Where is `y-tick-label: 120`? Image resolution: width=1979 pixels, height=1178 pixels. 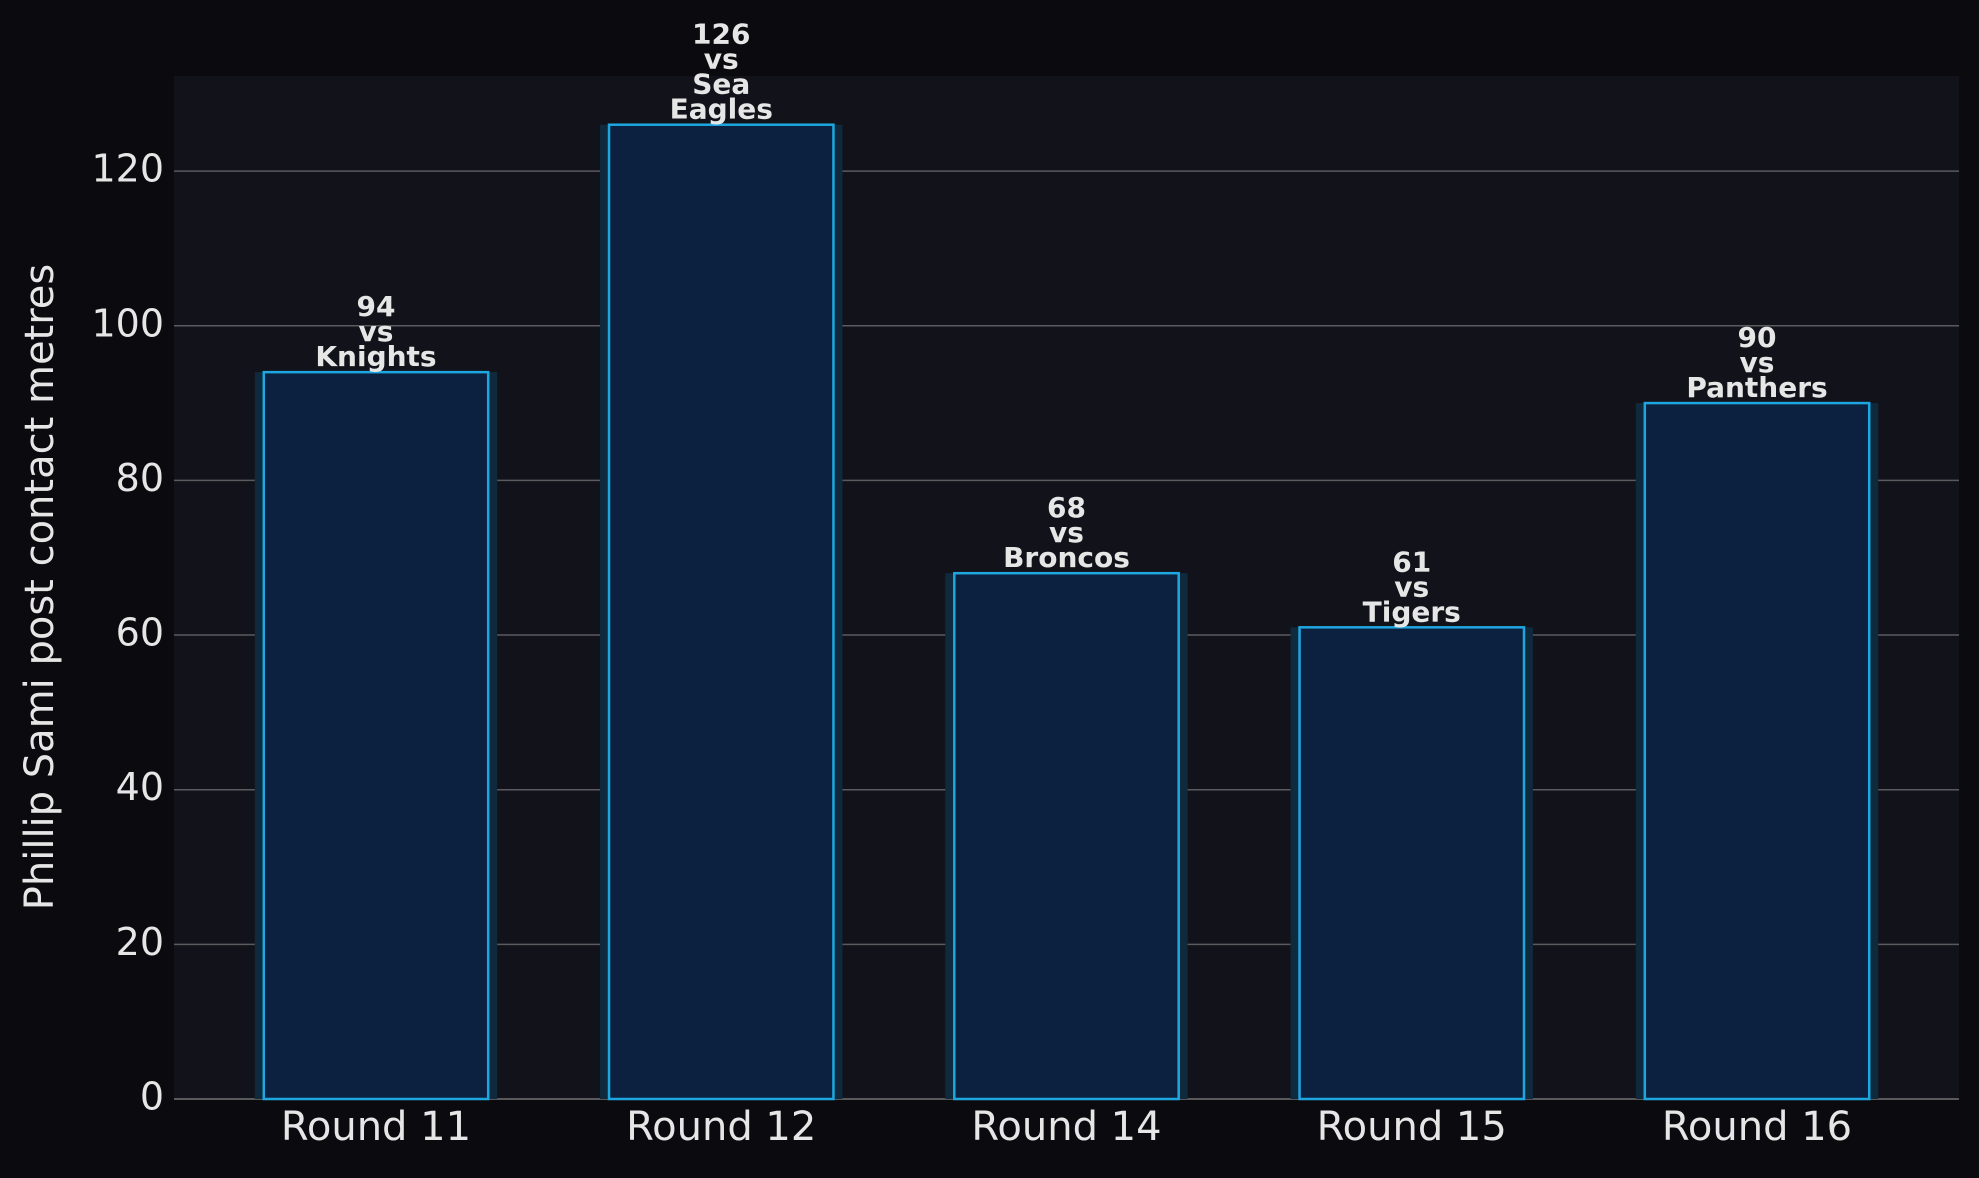 y-tick-label: 120 is located at coordinates (127, 169).